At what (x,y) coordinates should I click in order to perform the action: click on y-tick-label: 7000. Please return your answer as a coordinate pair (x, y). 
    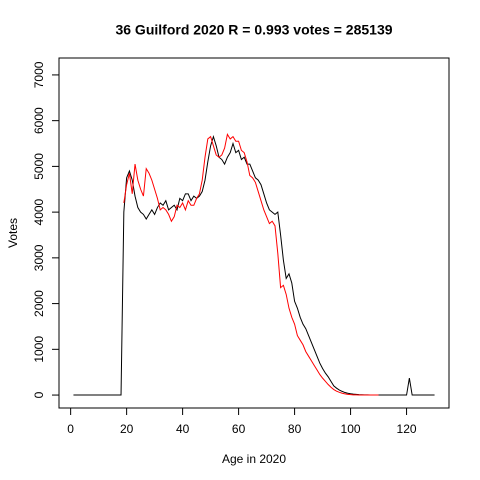
    Looking at the image, I should click on (39, 74).